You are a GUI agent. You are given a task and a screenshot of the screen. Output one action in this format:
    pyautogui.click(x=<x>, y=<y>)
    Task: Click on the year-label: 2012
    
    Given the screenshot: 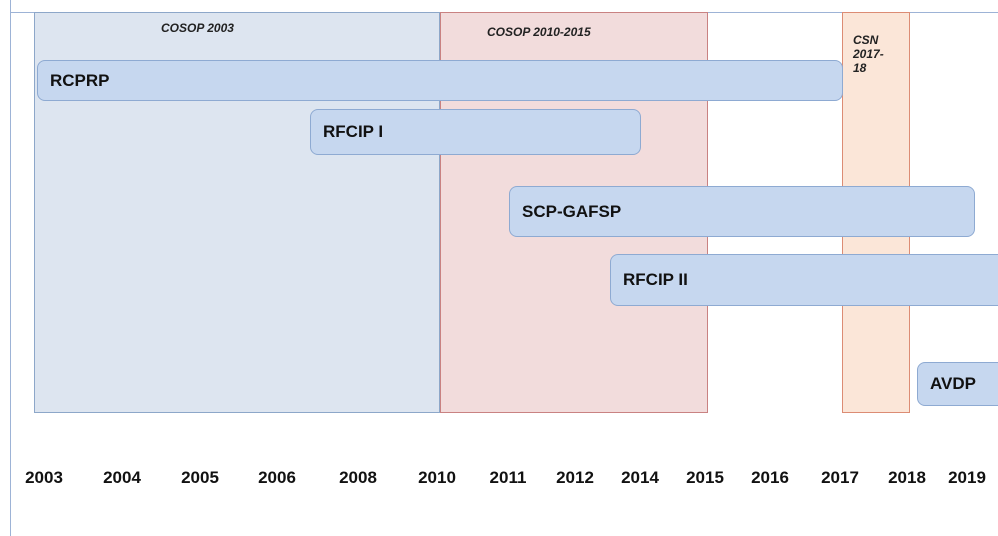 What is the action you would take?
    pyautogui.click(x=575, y=477)
    